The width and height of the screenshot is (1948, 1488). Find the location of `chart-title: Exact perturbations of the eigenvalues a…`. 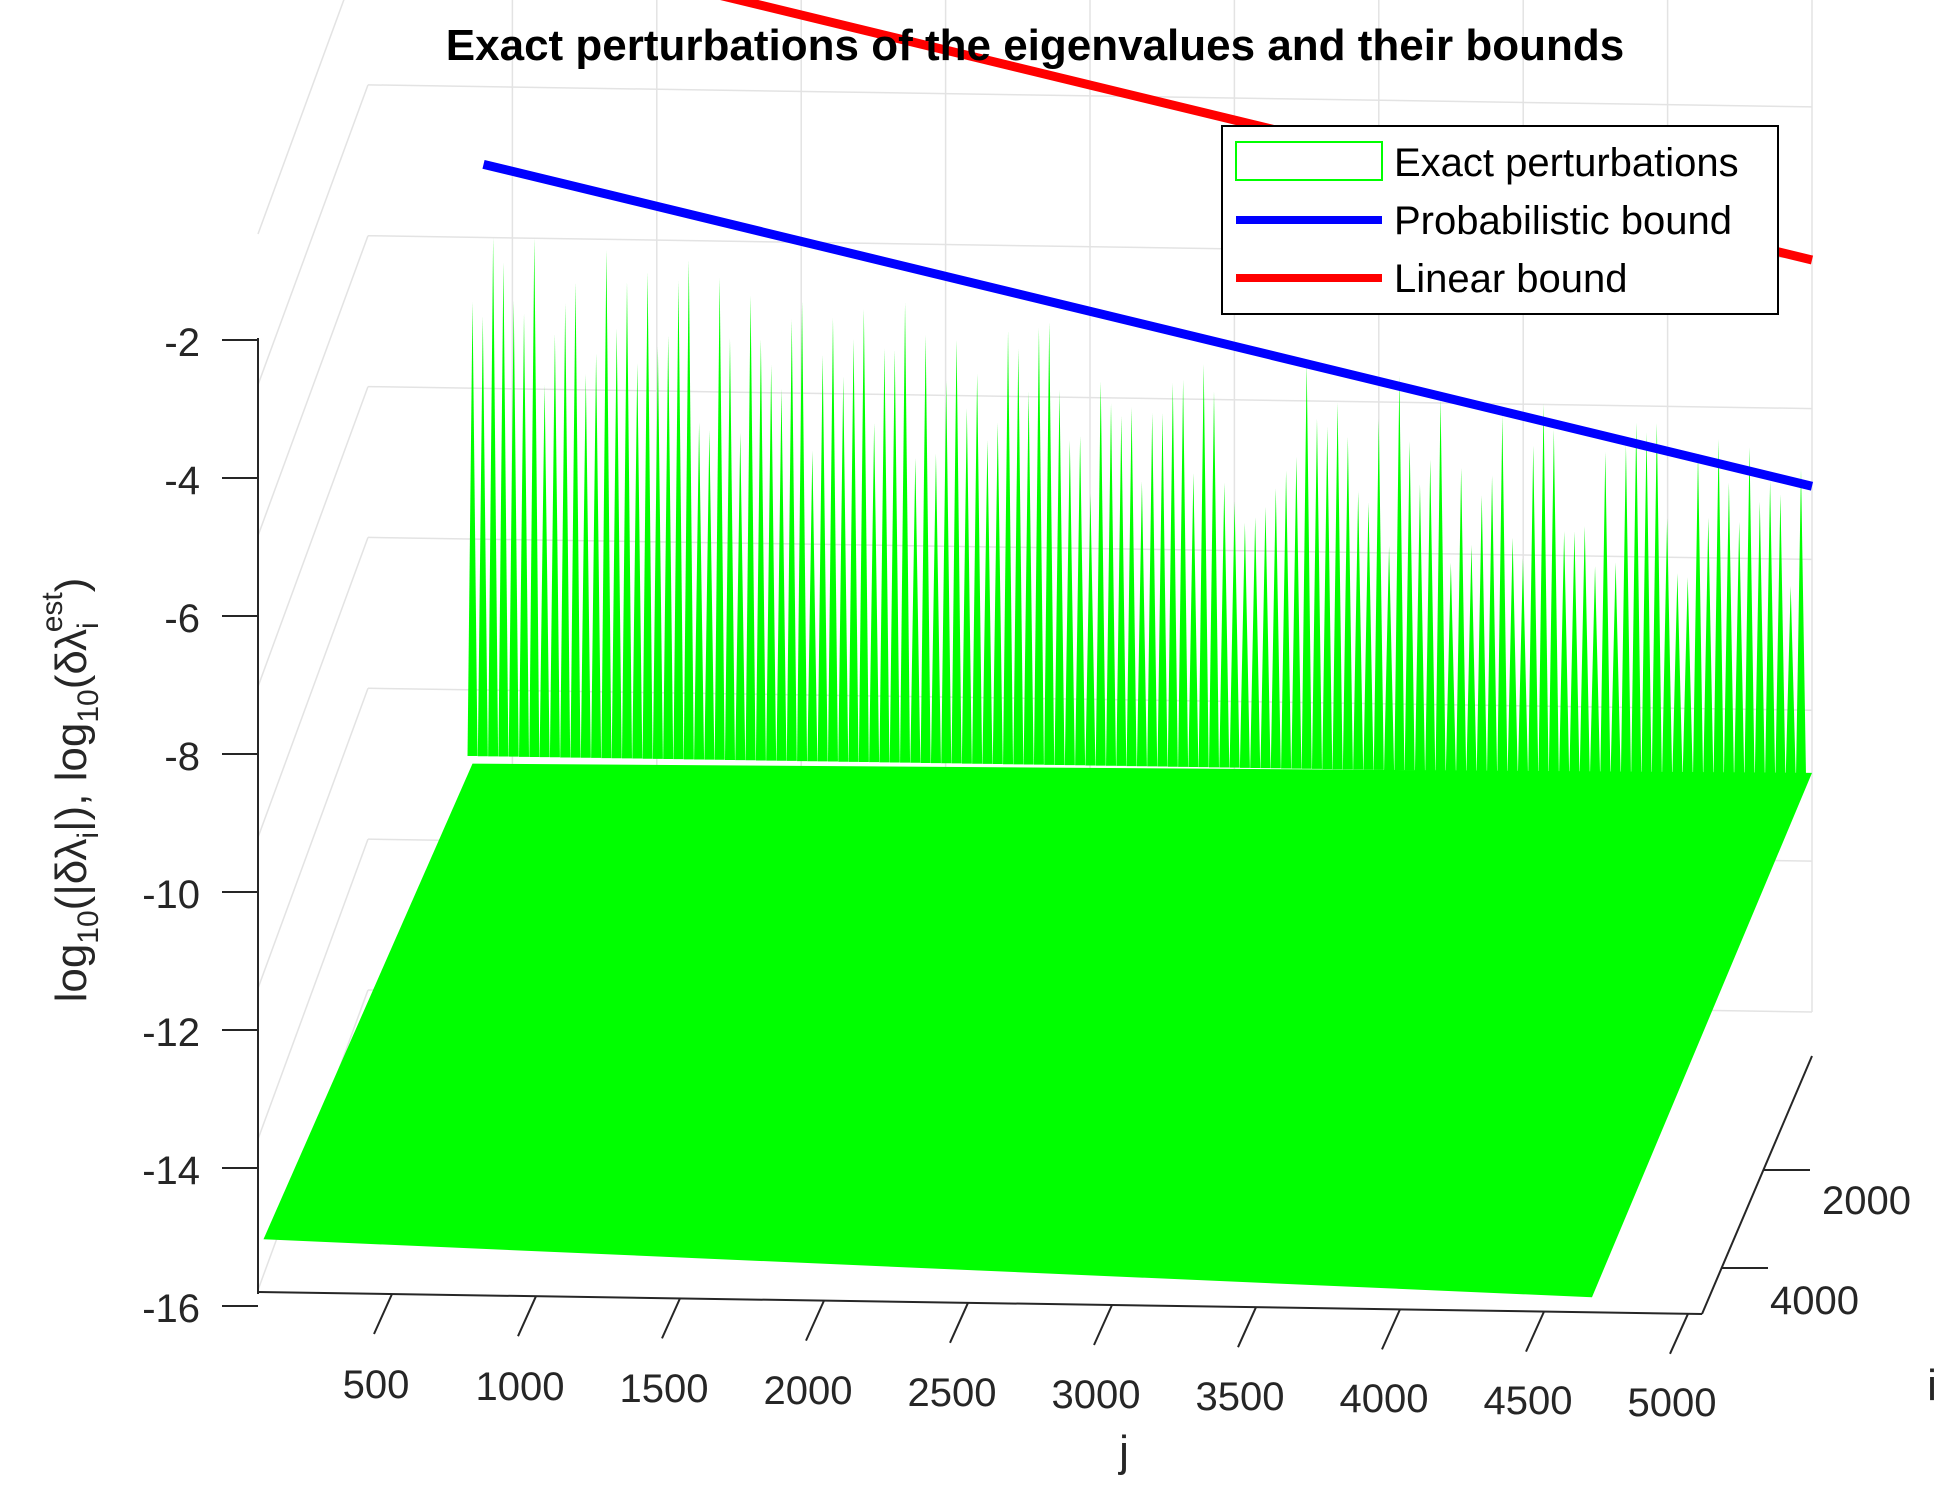

chart-title: Exact perturbations of the eigenvalues a… is located at coordinates (1035, 45).